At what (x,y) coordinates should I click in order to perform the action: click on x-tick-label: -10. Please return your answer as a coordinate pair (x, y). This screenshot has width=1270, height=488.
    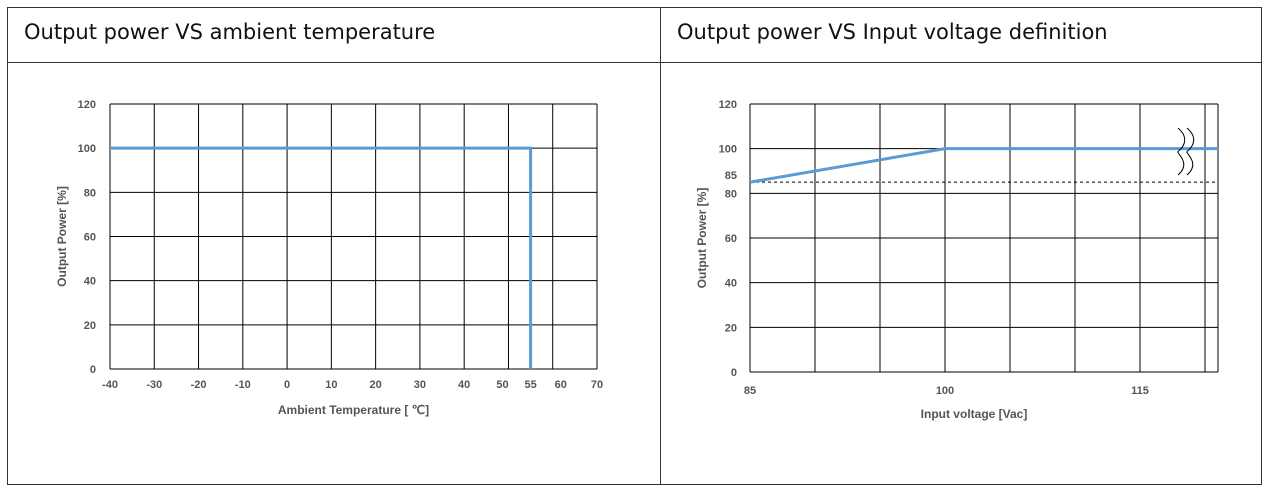
    Looking at the image, I should click on (243, 385).